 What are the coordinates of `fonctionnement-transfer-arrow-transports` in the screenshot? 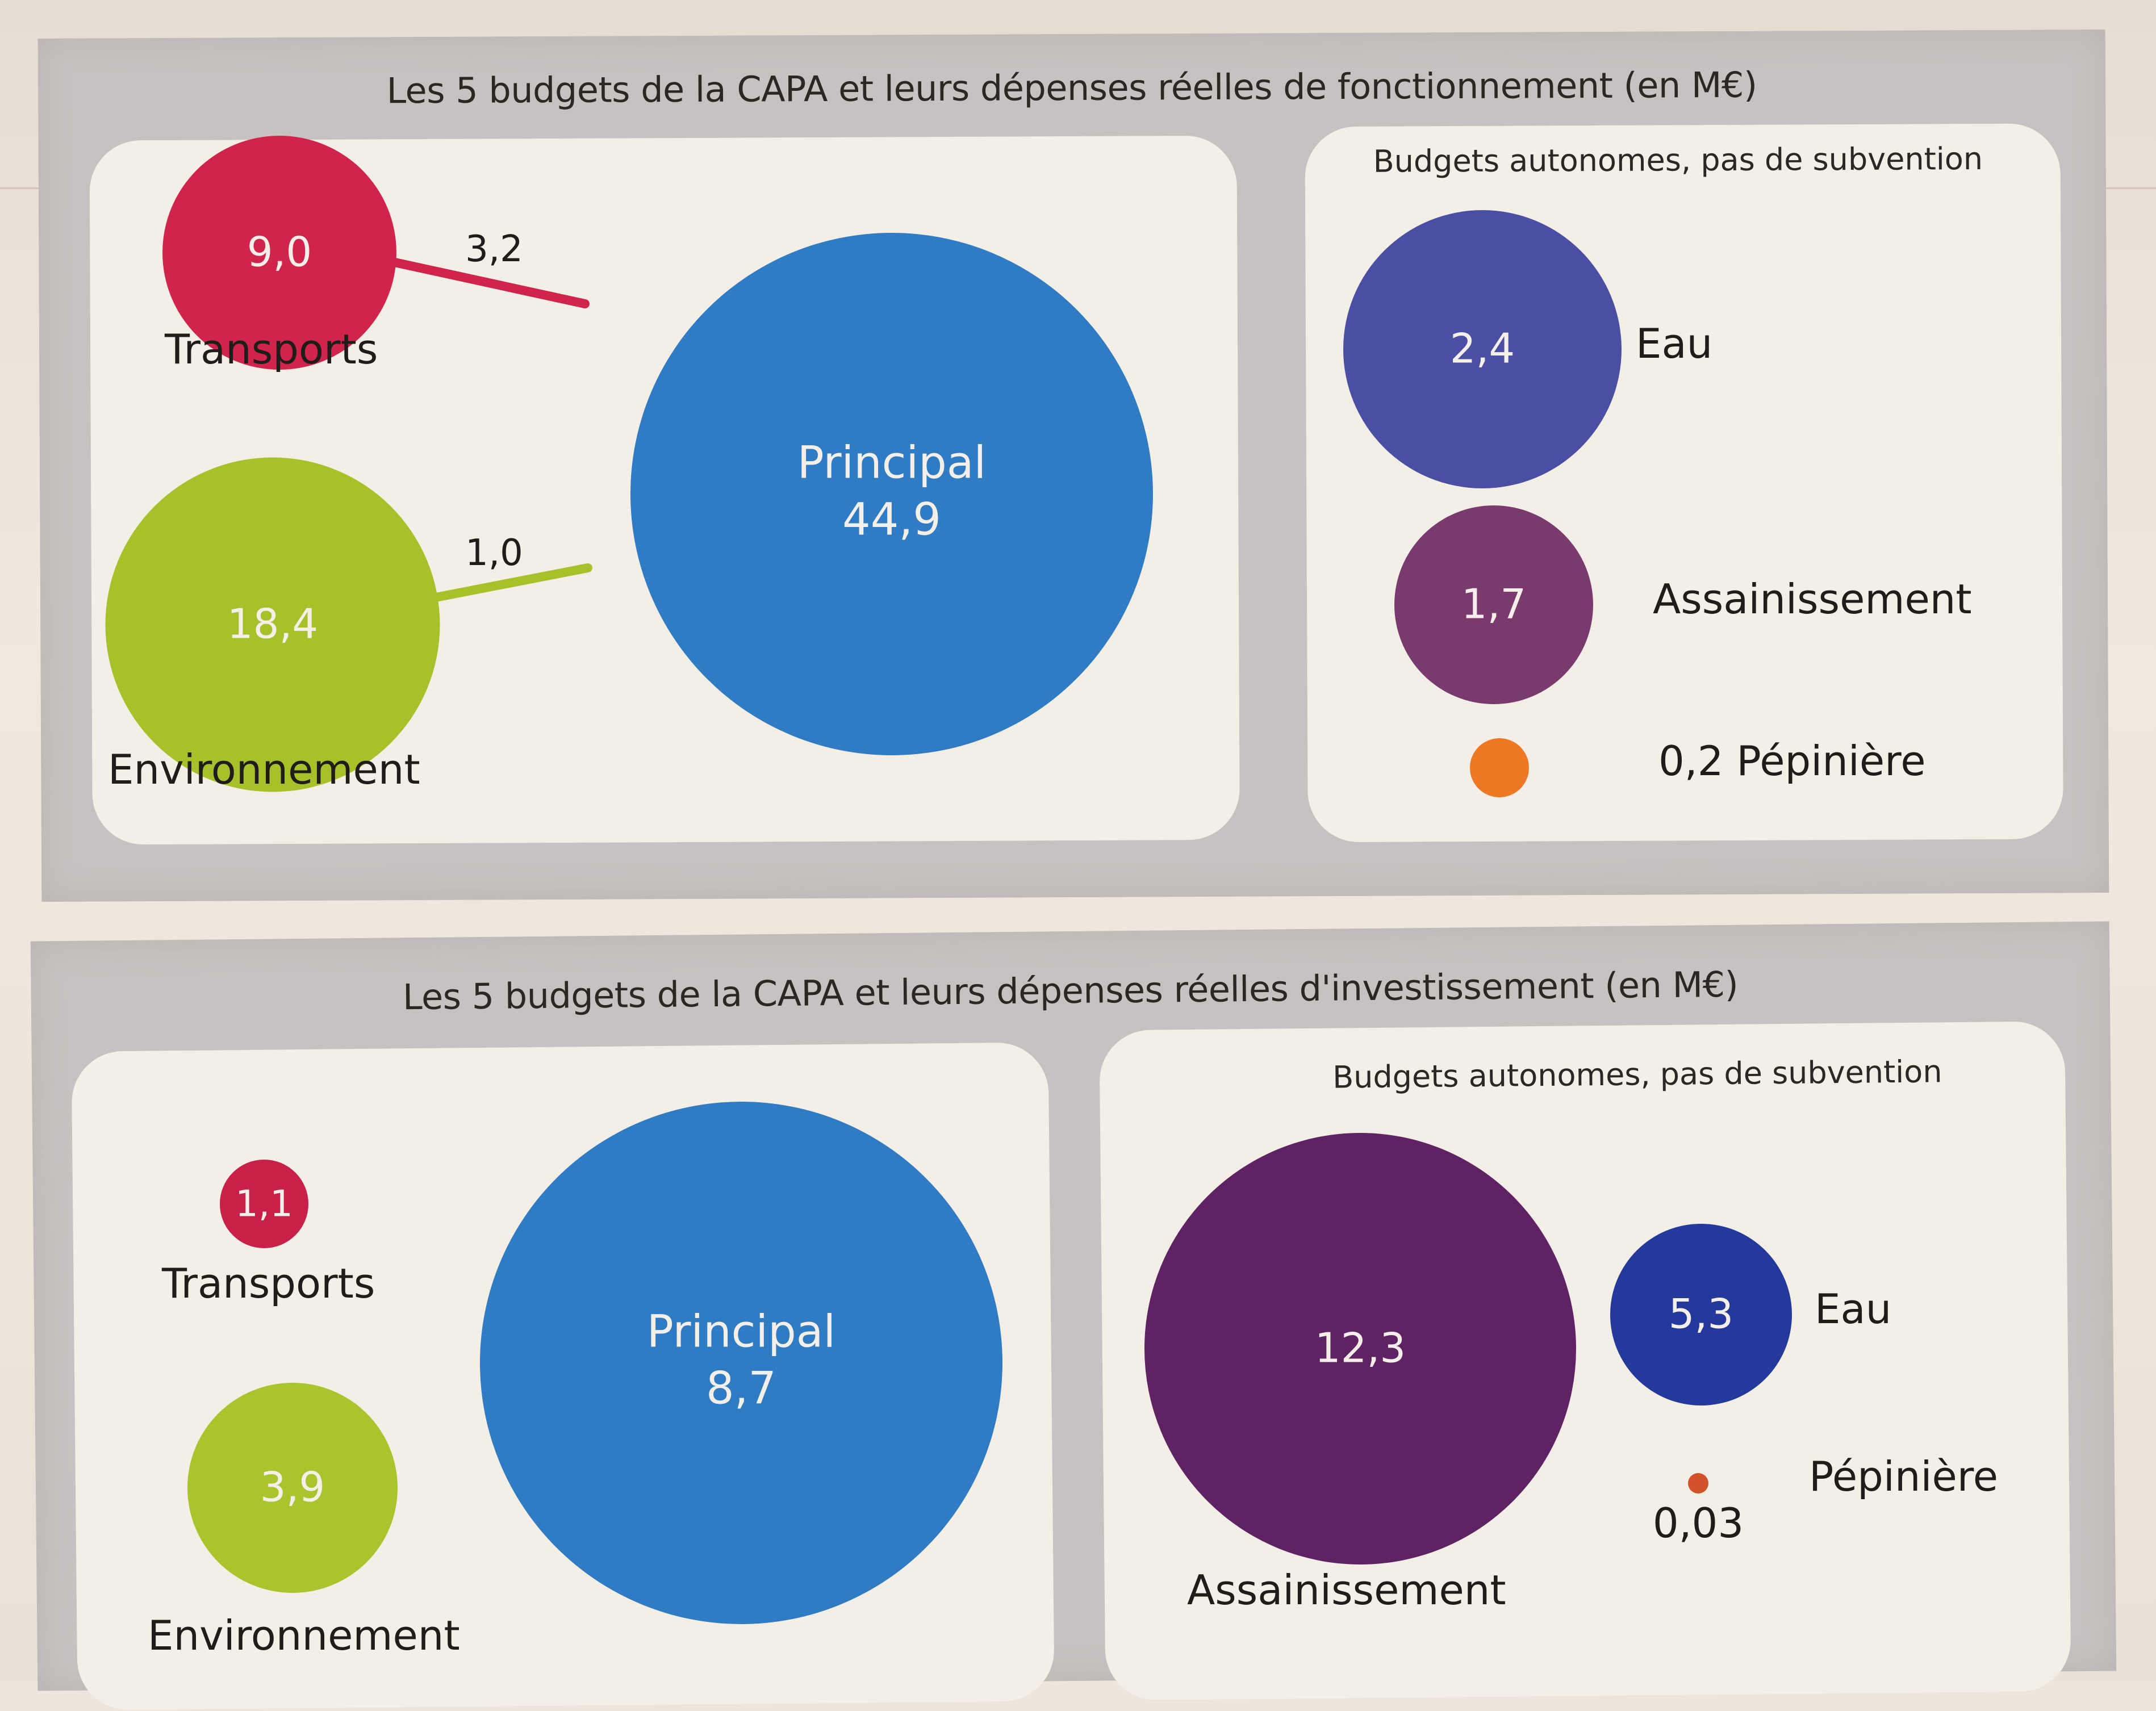 It's located at (459, 271).